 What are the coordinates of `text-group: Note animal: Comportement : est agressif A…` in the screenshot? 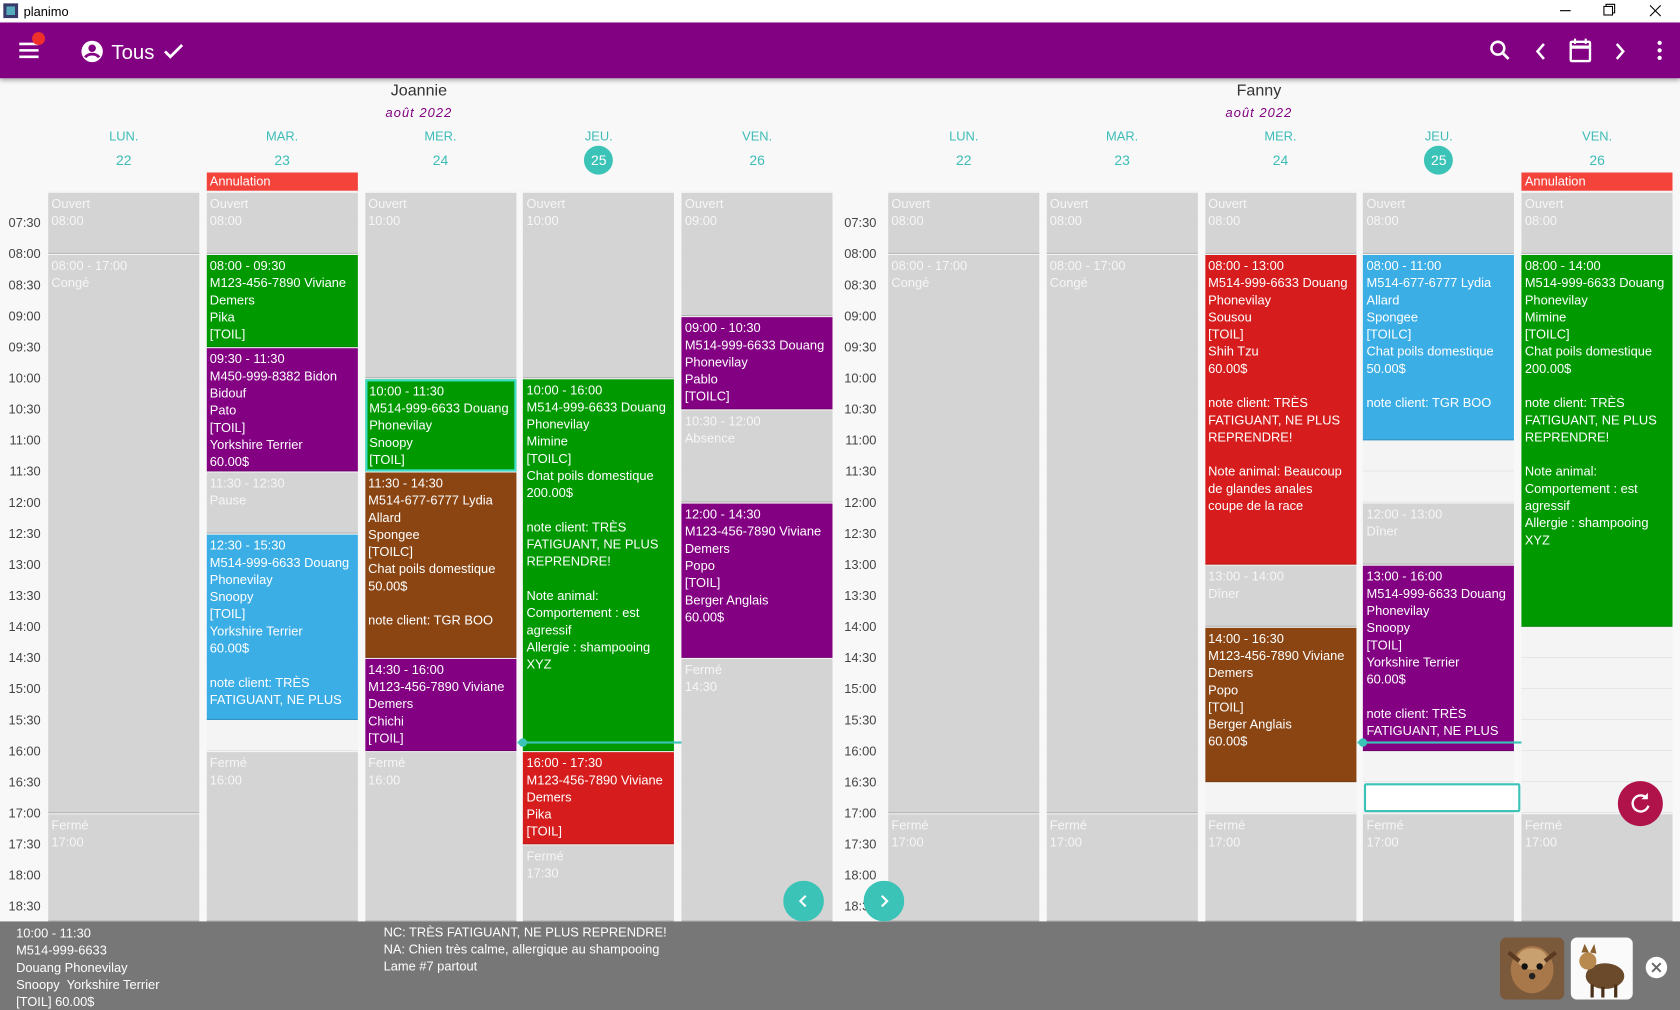 It's located at (598, 630).